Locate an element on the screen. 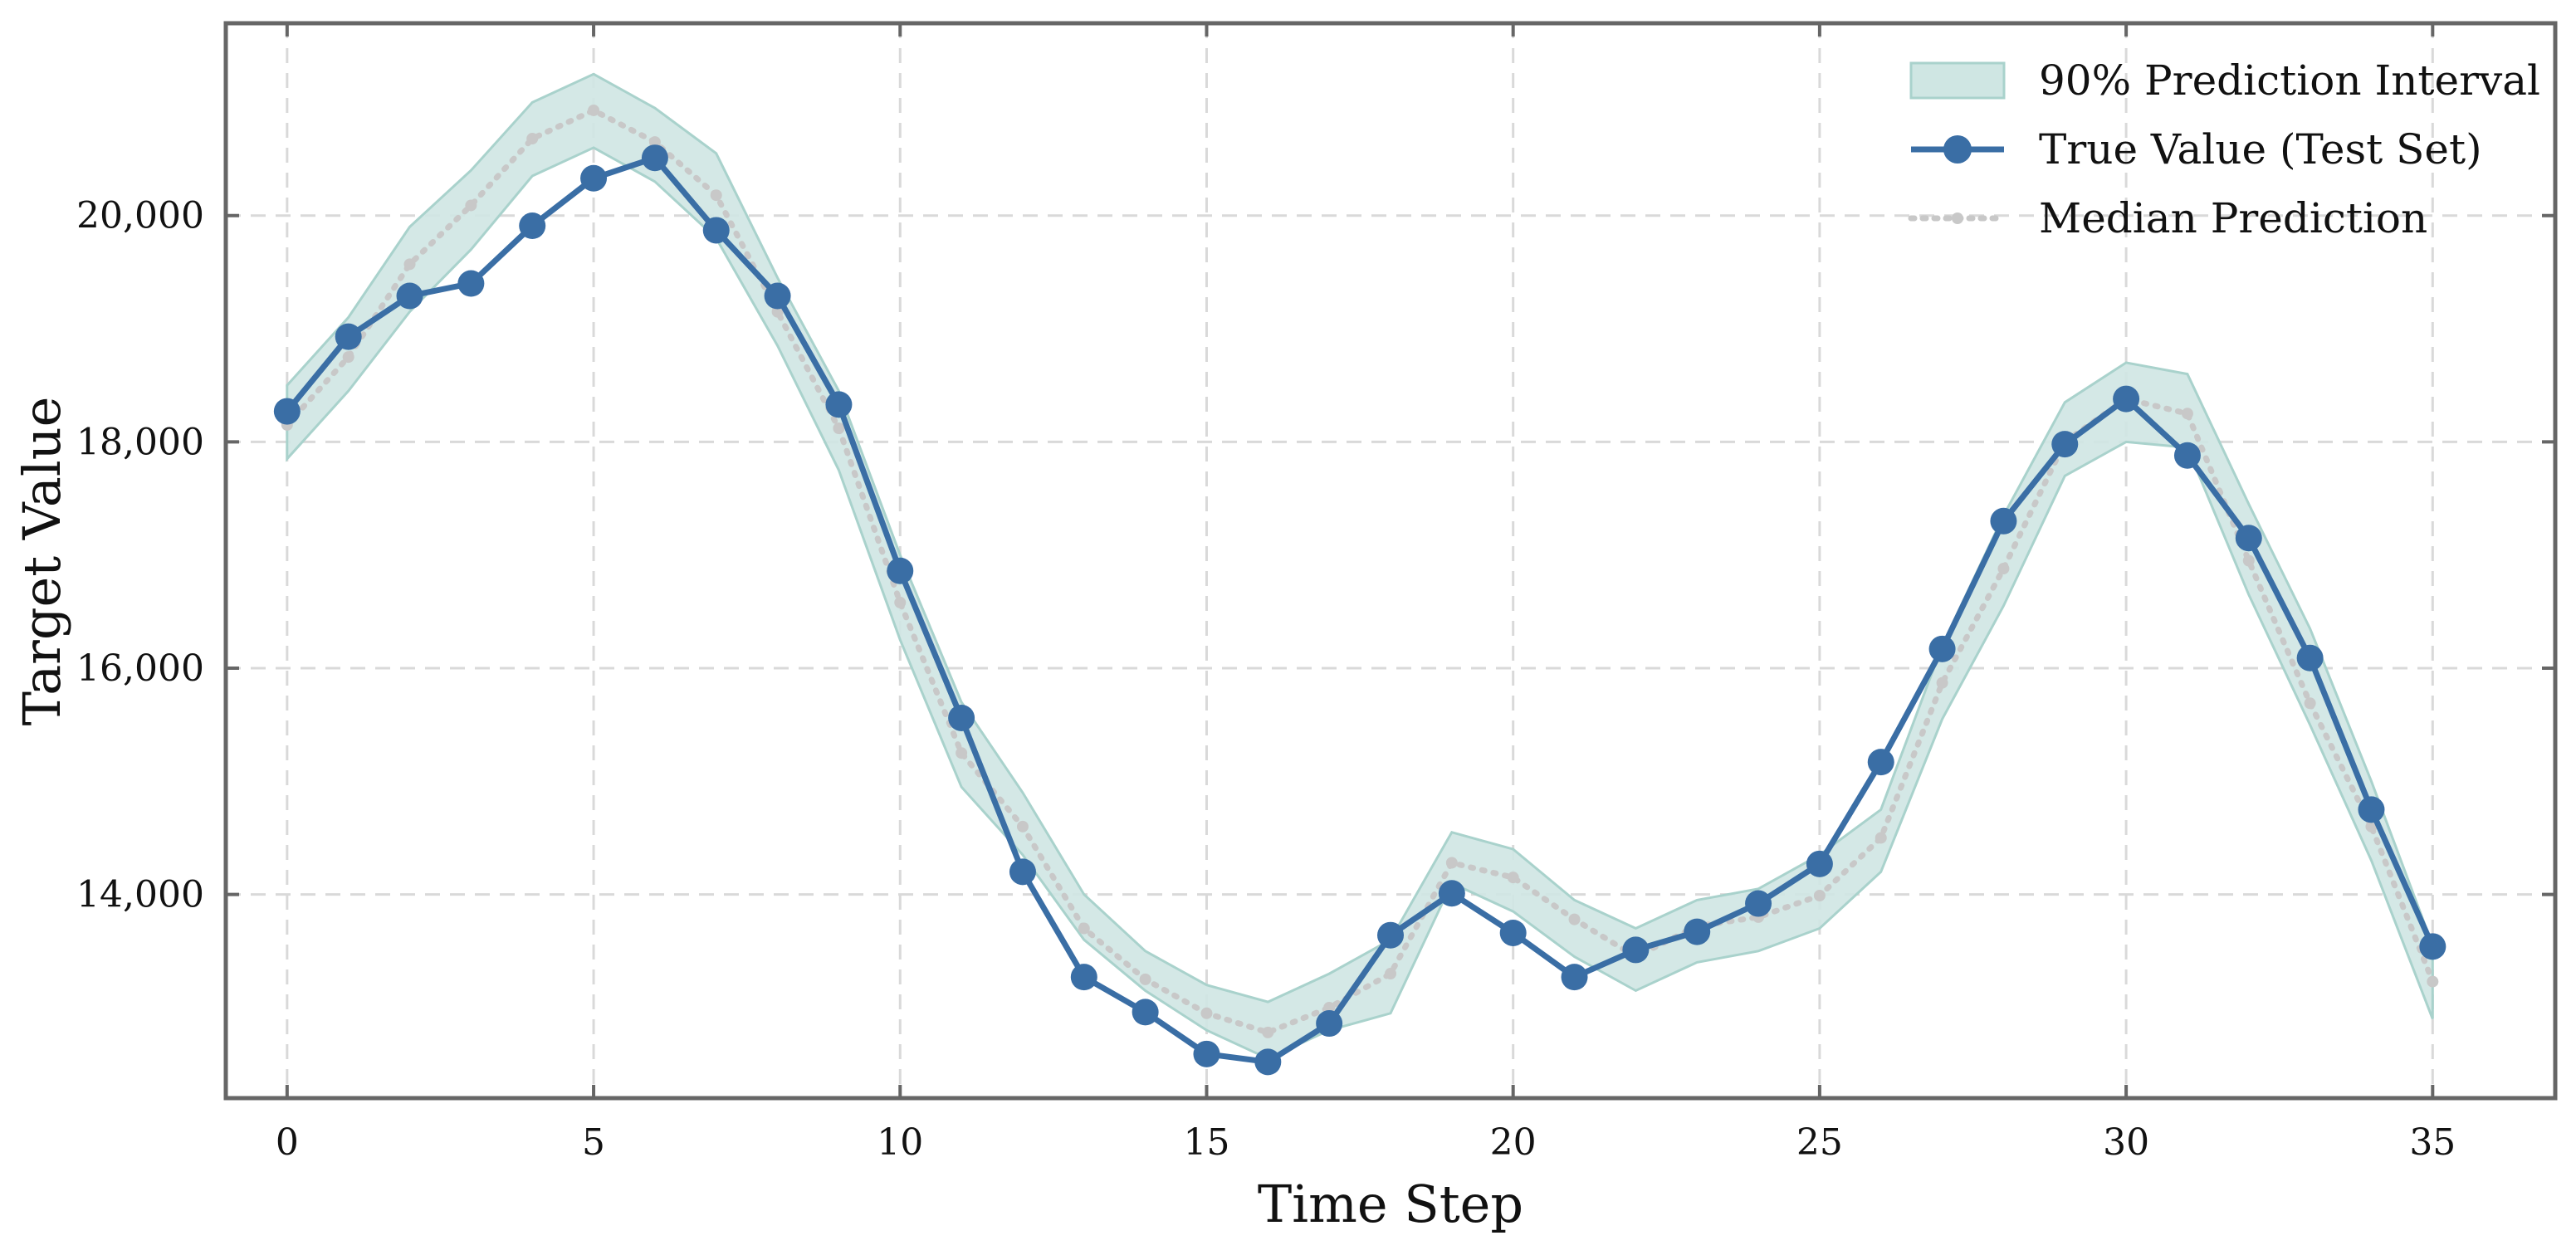 This screenshot has height=1255, width=2576. x-tick-label: 30 is located at coordinates (2126, 1142).